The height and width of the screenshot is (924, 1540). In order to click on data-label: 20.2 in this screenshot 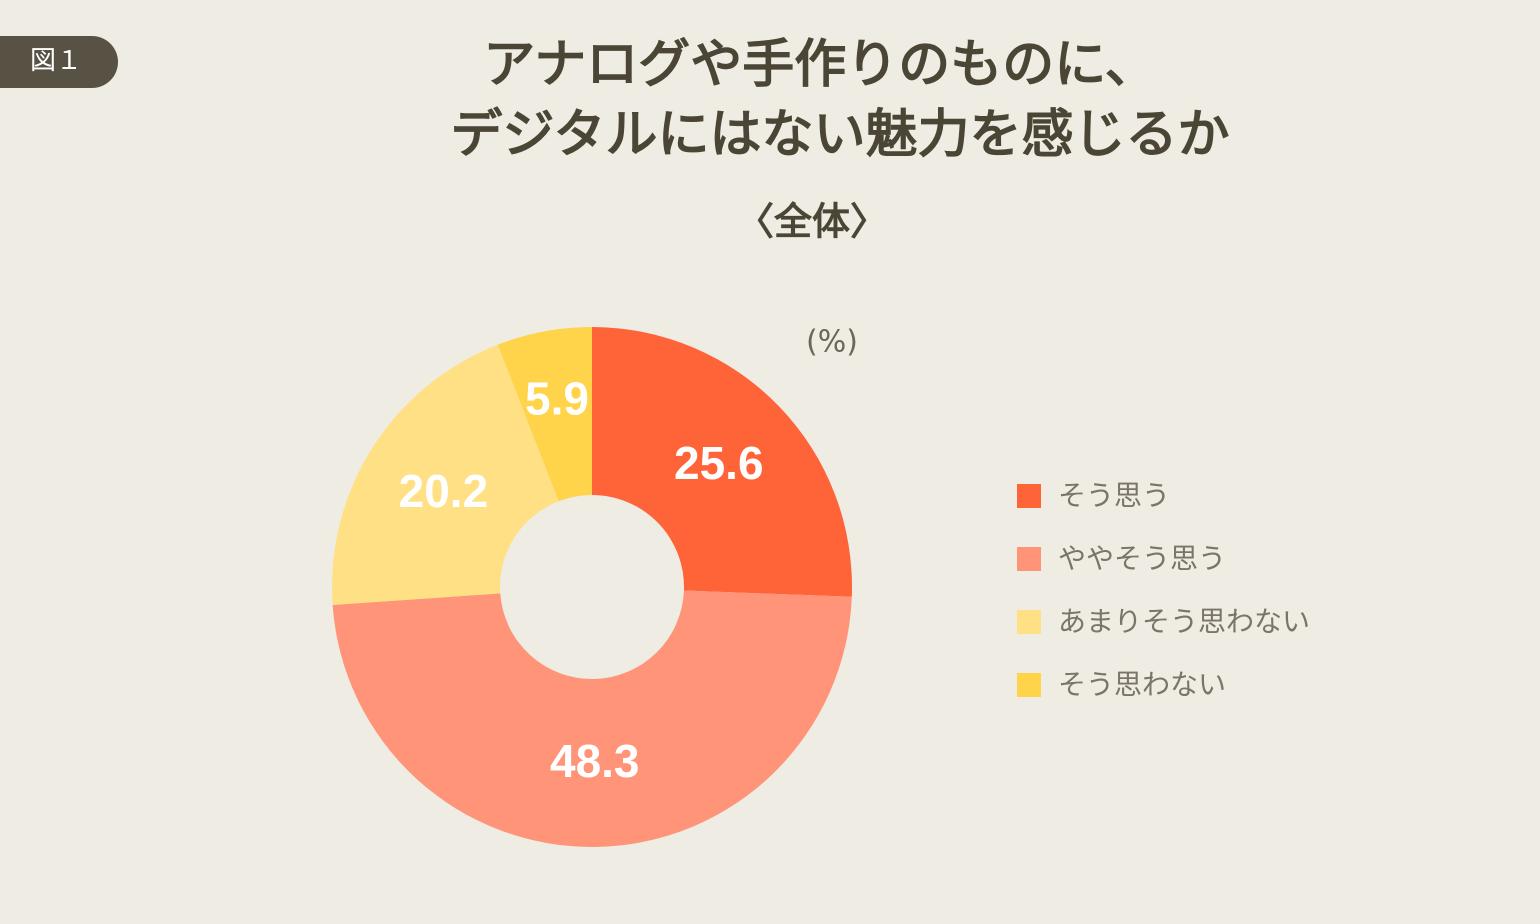, I will do `click(444, 491)`.